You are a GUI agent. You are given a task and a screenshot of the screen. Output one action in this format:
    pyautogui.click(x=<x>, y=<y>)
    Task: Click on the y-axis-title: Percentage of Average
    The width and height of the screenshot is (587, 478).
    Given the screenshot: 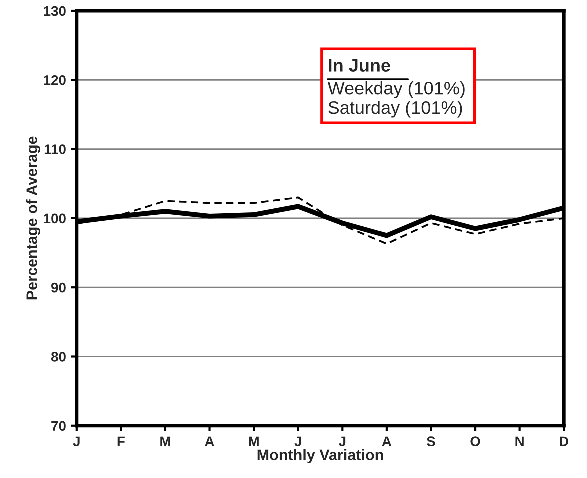 What is the action you would take?
    pyautogui.click(x=33, y=218)
    